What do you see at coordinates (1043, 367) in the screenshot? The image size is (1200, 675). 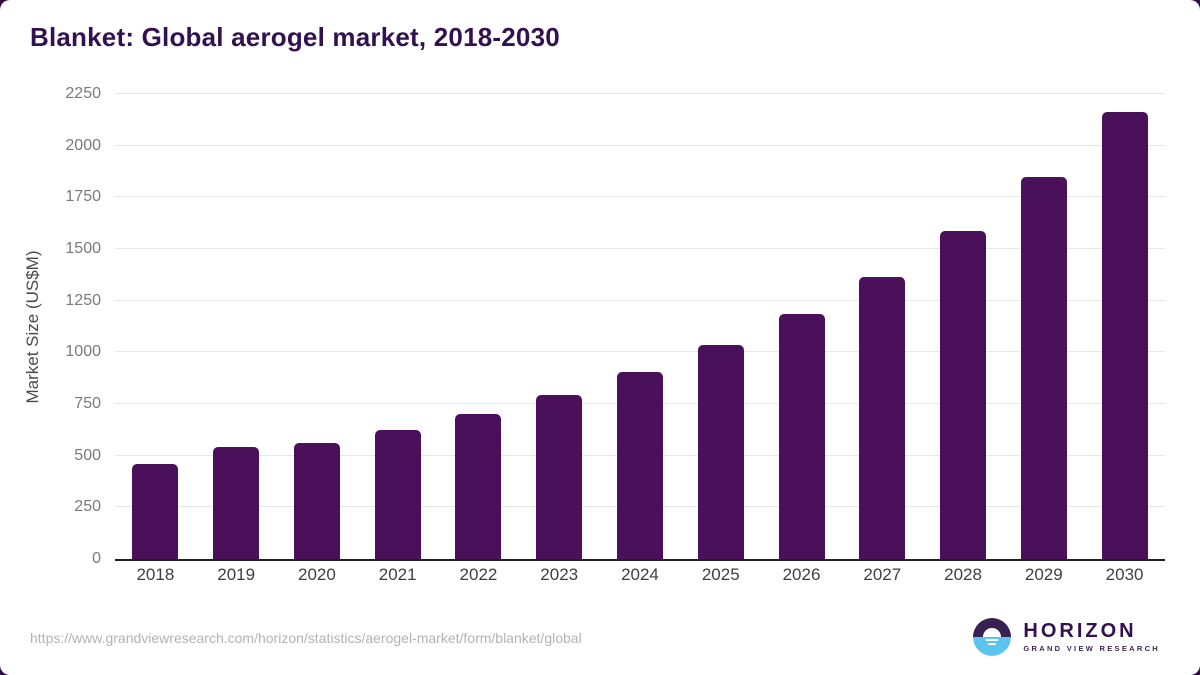 I see `bar-2029` at bounding box center [1043, 367].